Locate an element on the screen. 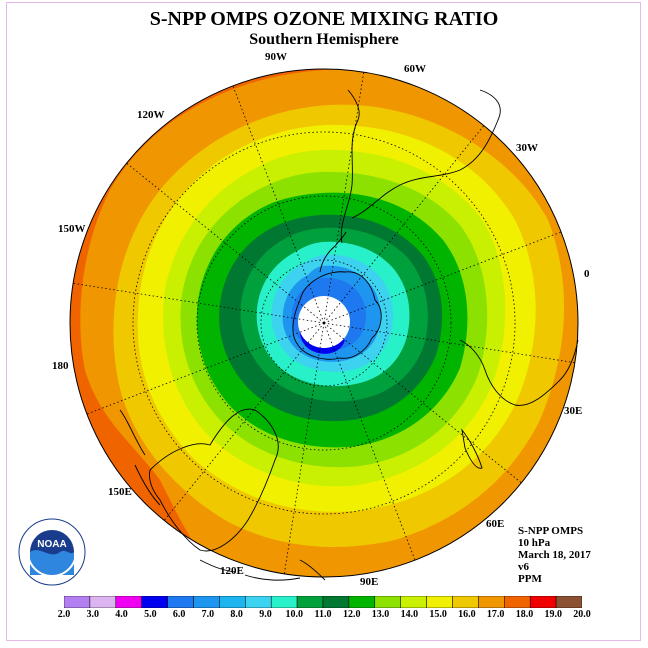 This screenshot has width=648, height=648. lon-0: 0 is located at coordinates (587, 274).